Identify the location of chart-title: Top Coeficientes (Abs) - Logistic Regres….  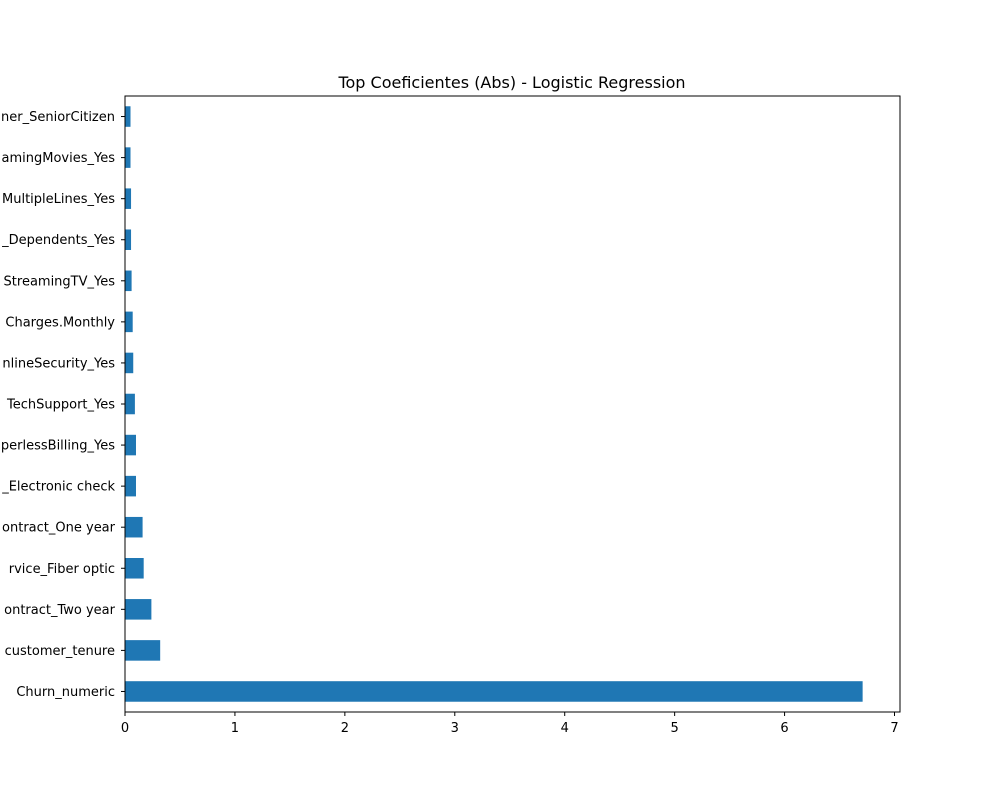
(511, 82).